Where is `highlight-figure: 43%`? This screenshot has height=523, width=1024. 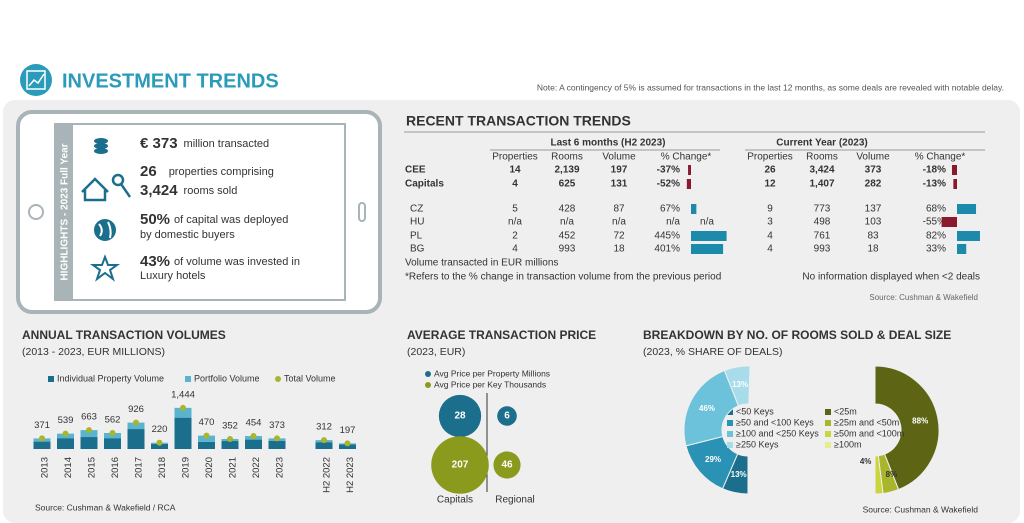 highlight-figure: 43% is located at coordinates (155, 261).